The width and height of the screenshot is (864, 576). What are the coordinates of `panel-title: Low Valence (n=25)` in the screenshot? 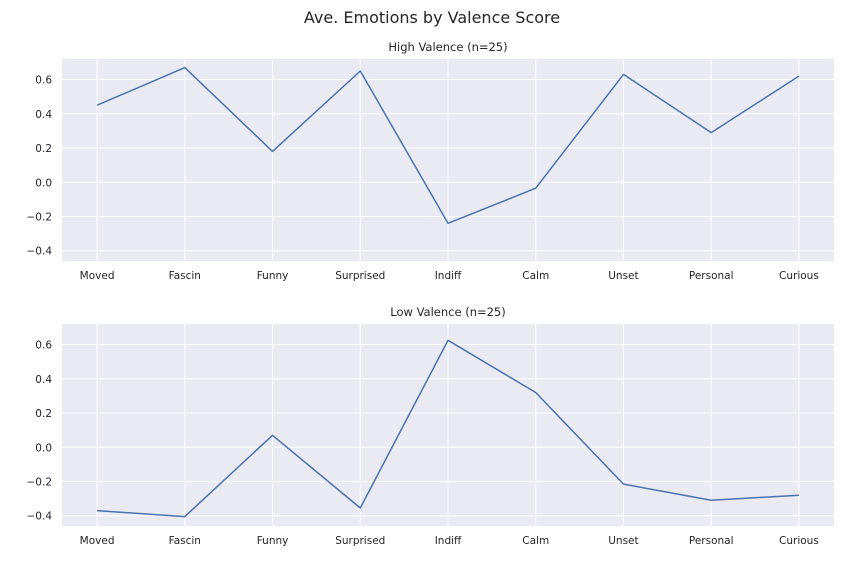 It's located at (447, 312).